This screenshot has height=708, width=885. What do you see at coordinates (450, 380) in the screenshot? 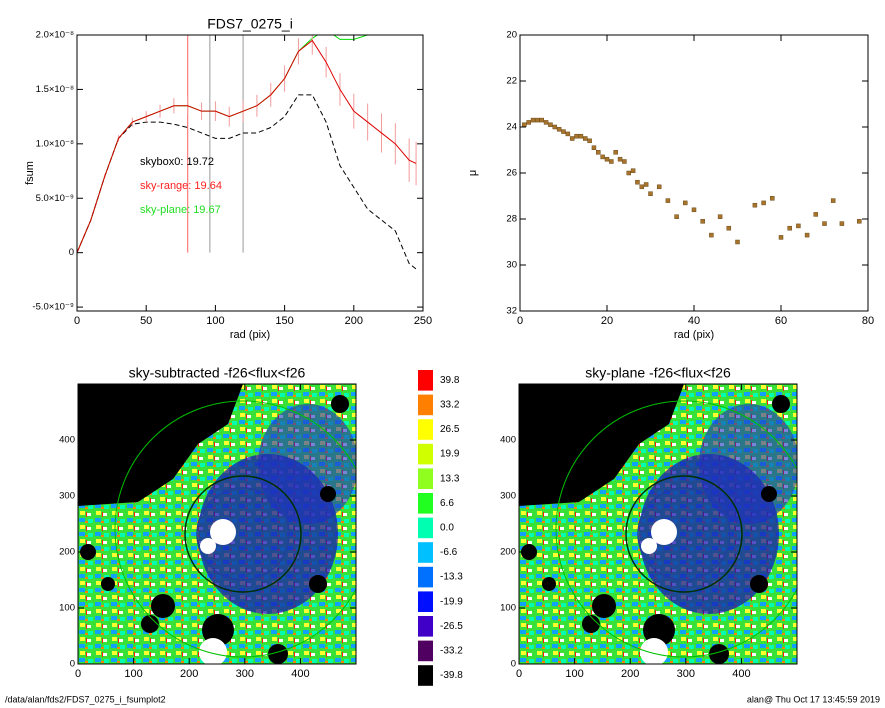
I see `colorbar-label: 39.8` at bounding box center [450, 380].